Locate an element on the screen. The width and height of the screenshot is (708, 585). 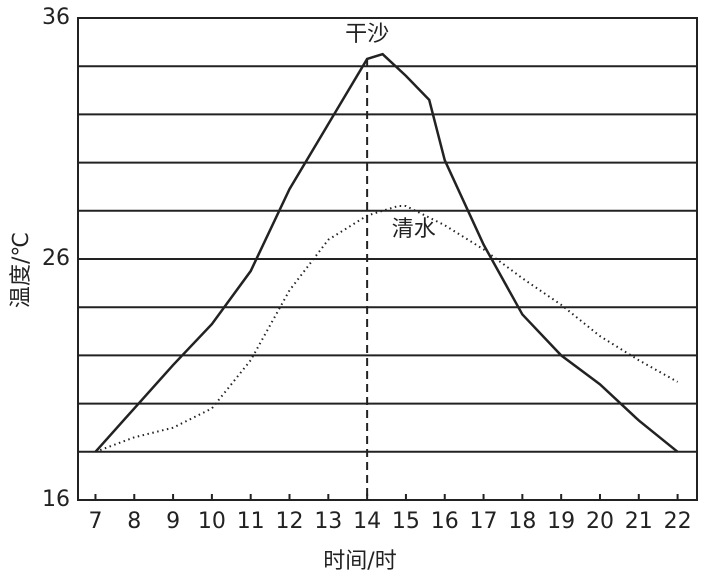
y-tick-label: 36 is located at coordinates (56, 17).